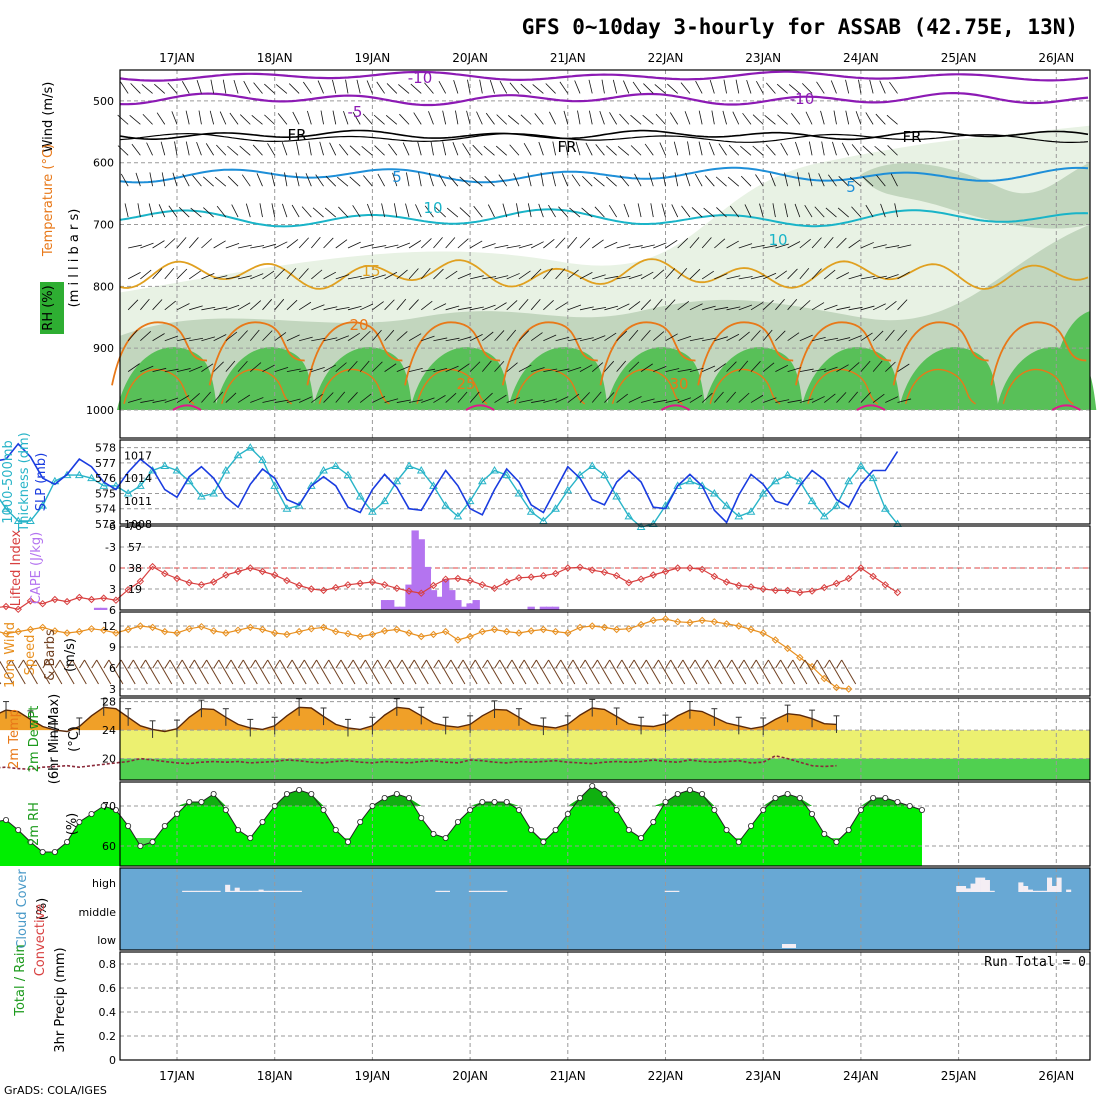  What do you see at coordinates (464, 608) in the screenshot?
I see `cape-bar` at bounding box center [464, 608].